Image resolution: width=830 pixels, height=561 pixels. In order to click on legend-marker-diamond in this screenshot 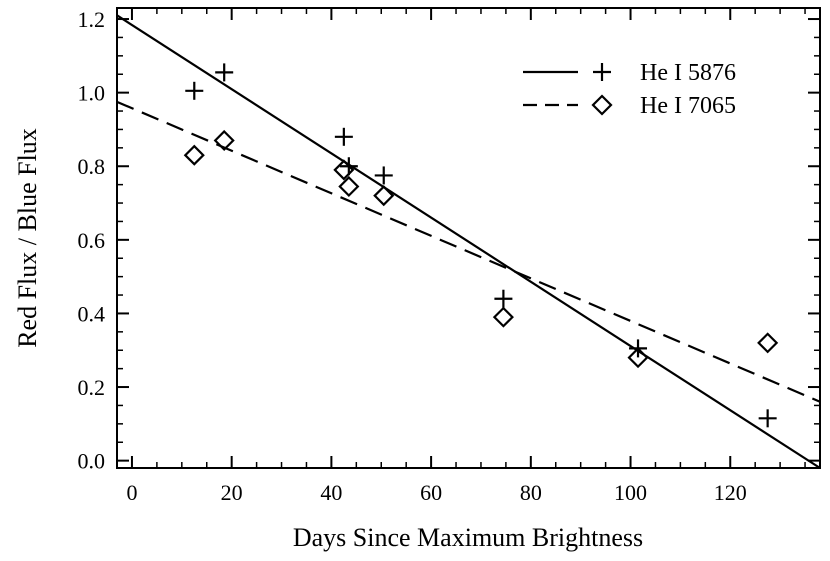, I will do `click(602, 105)`.